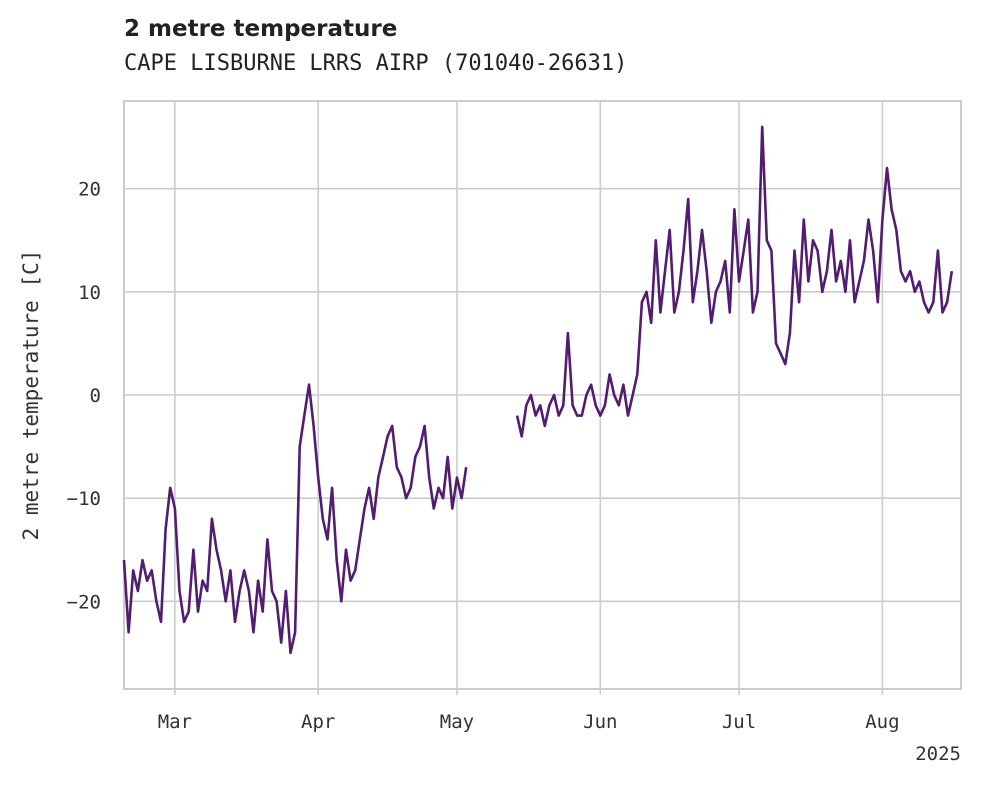  I want to click on y-tick-label: 10, so click(89, 293).